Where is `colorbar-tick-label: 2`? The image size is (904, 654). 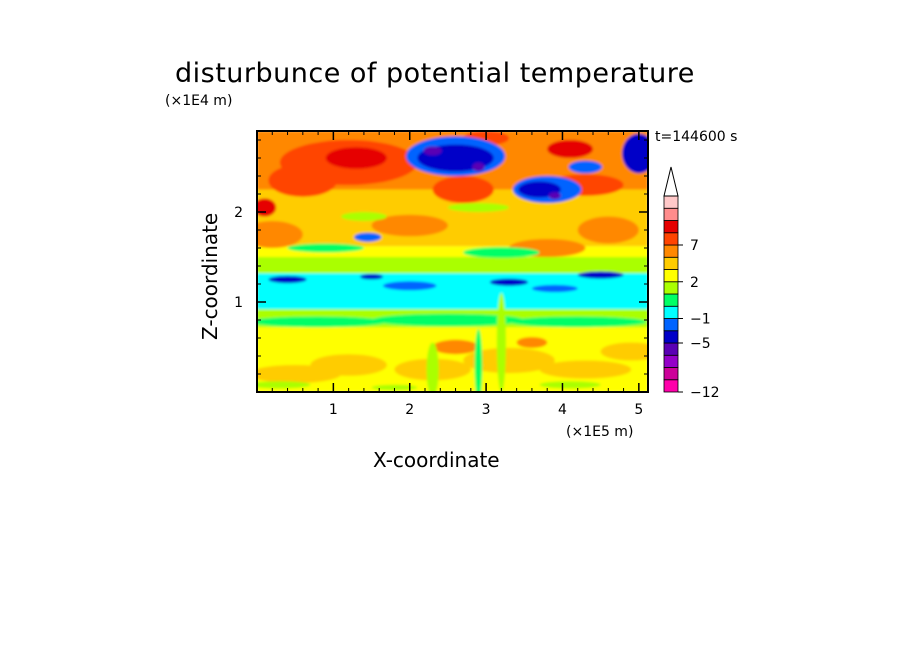
colorbar-tick-label: 2 is located at coordinates (694, 283).